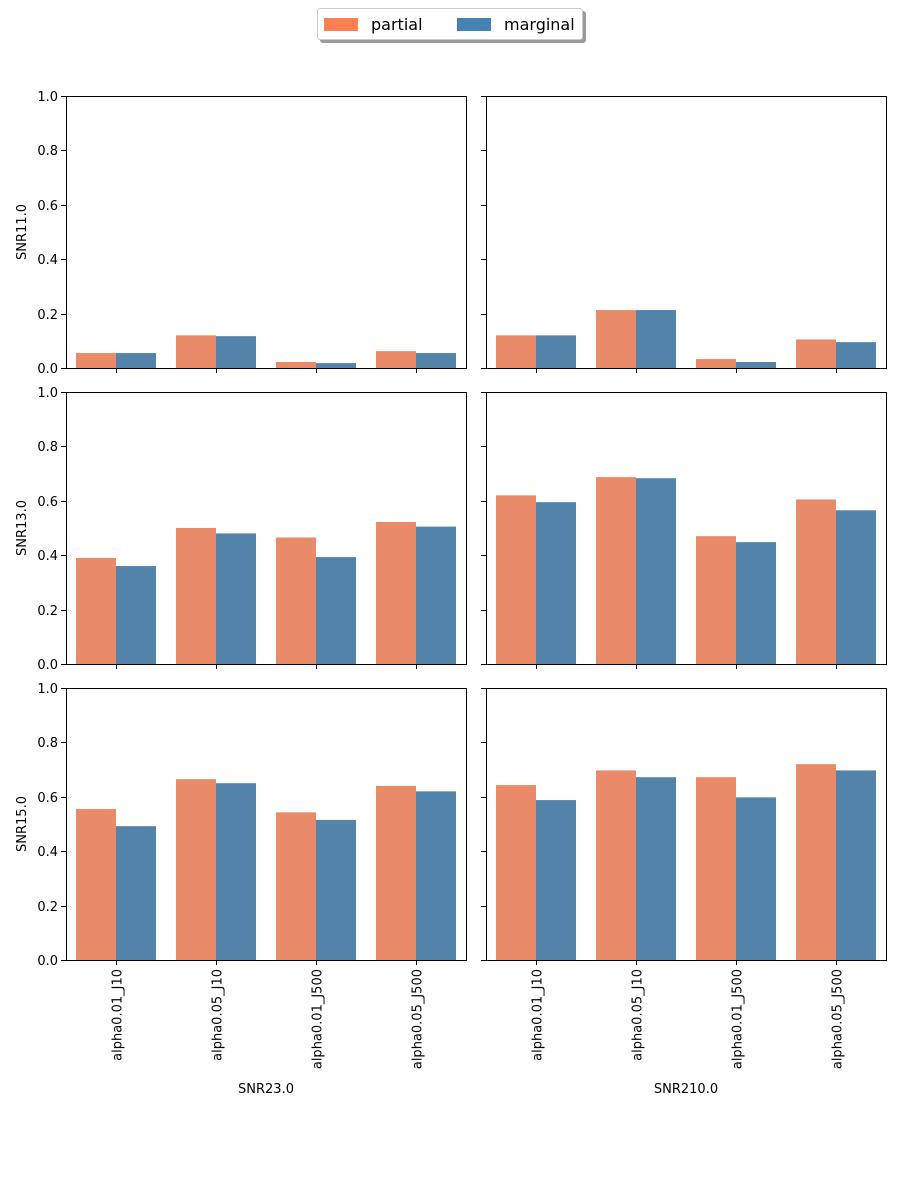  Describe the element at coordinates (47, 260) in the screenshot. I see `panel-r0c0-ytick-label-2: 0.4` at that location.